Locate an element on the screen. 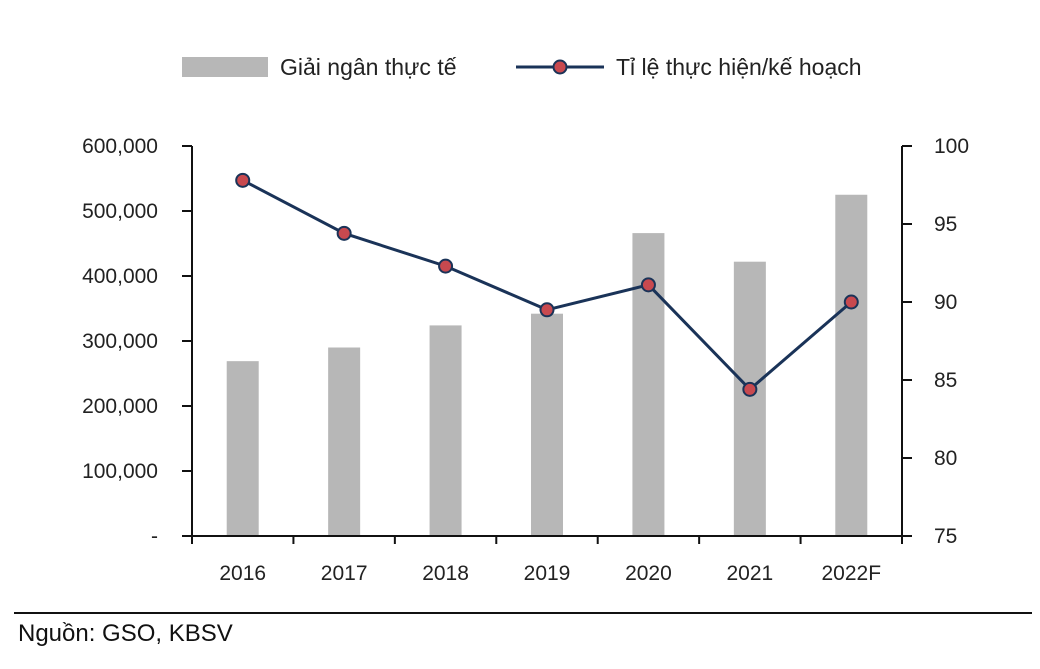 The width and height of the screenshot is (1040, 669). legend-line-label: Tỉ lệ thực hiện/kế hoạch is located at coordinates (739, 67).